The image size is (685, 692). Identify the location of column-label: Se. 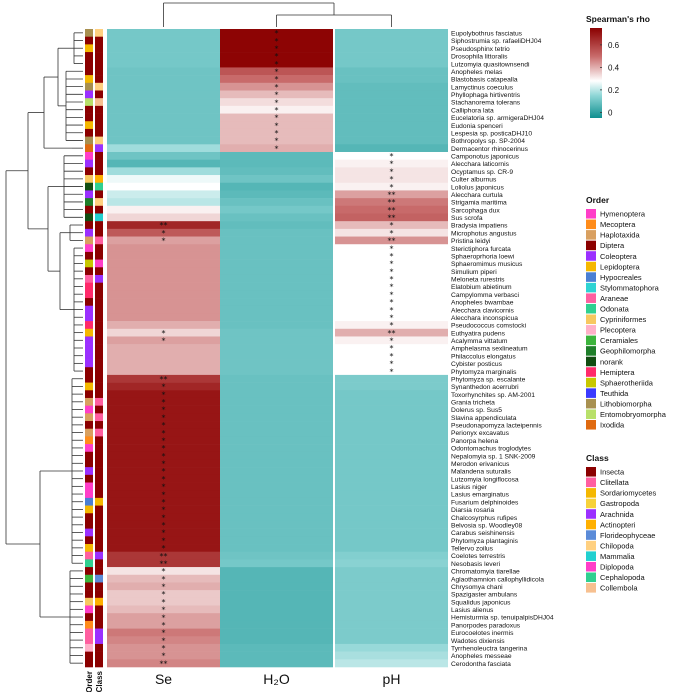
(163, 679).